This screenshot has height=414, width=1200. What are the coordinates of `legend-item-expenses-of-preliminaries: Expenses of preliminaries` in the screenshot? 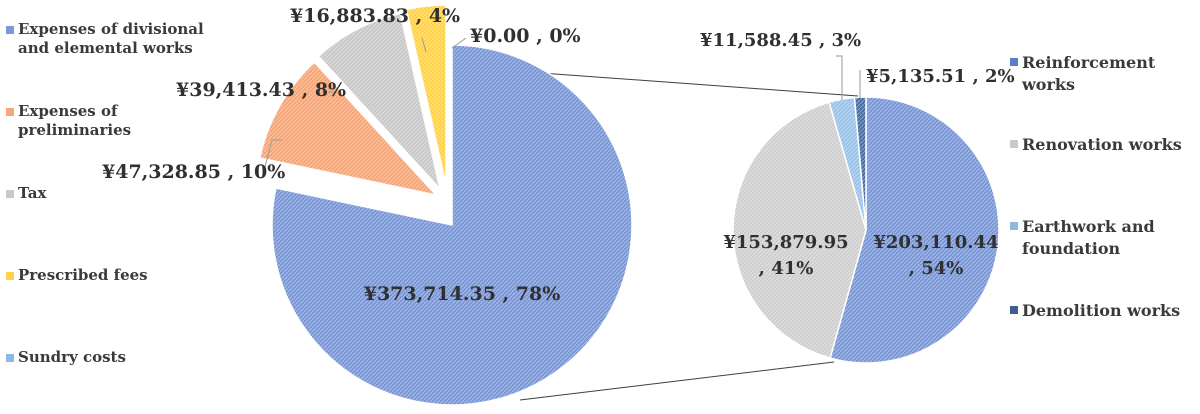 It's located at (68, 121).